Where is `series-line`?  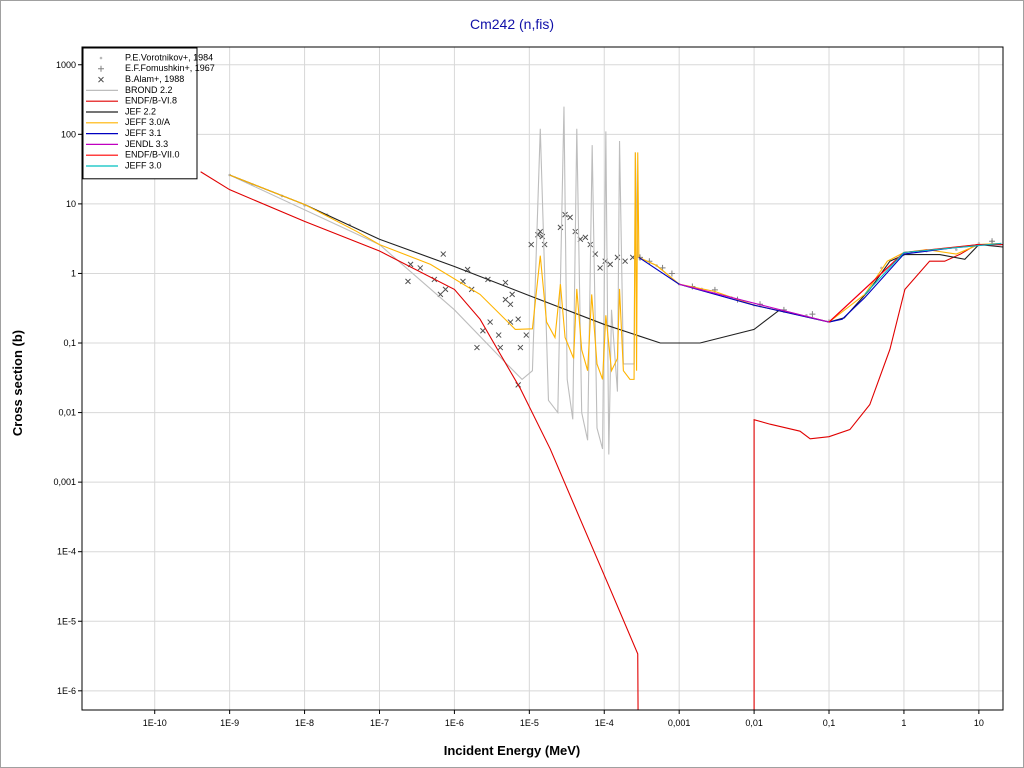 series-line is located at coordinates (933, 268).